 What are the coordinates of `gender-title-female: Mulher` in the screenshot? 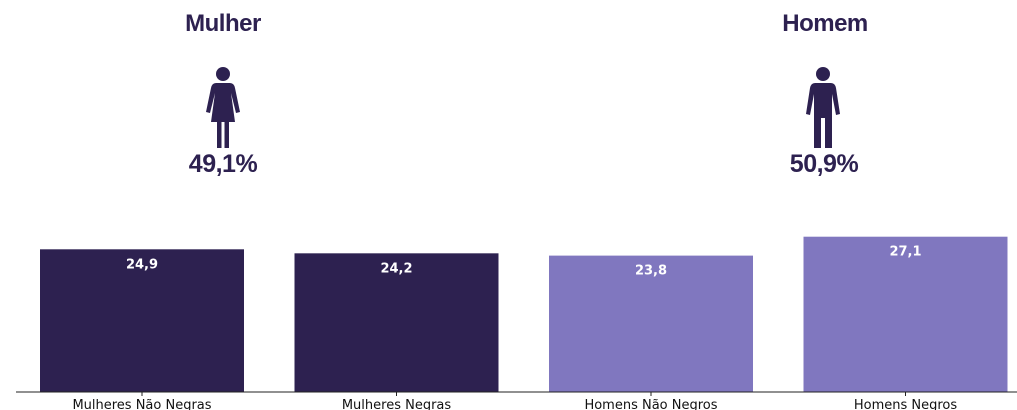 It's located at (223, 23).